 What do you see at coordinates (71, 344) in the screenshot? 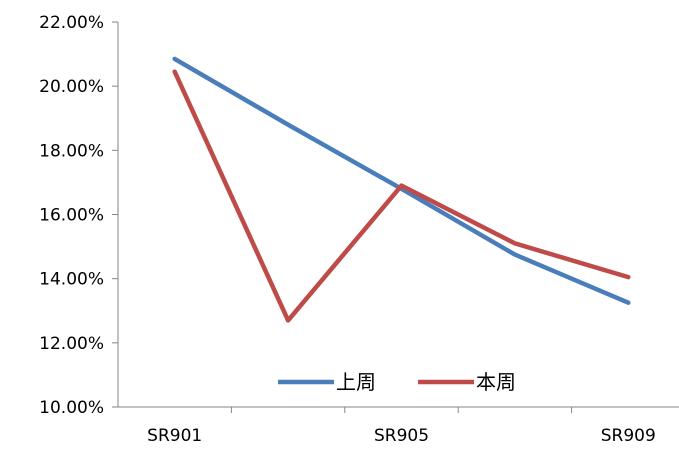
I see `y-tick-label: 12.00%` at bounding box center [71, 344].